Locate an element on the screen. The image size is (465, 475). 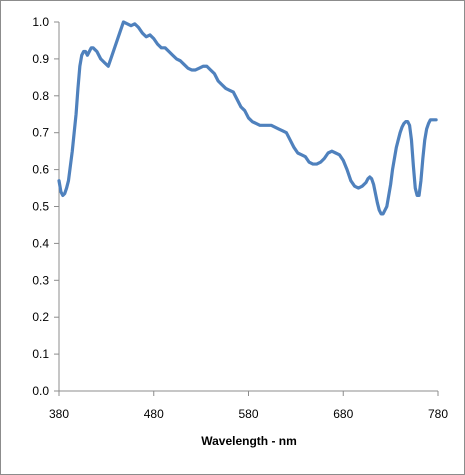
x-tick-label: 680 is located at coordinates (343, 414).